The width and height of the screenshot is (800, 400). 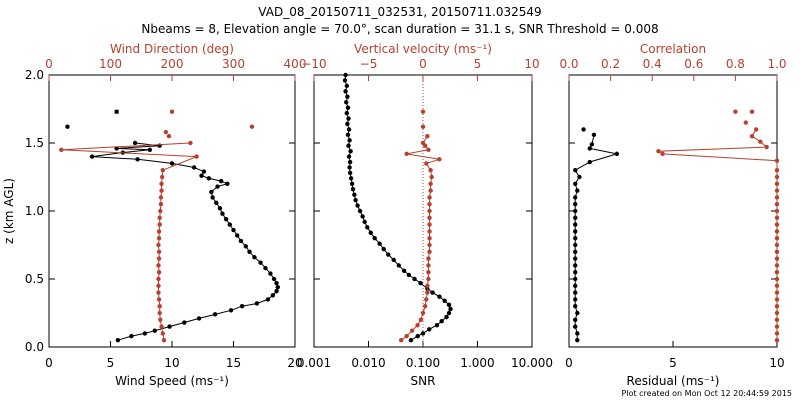 What do you see at coordinates (776, 64) in the screenshot?
I see `x-top-tick-label: 1.0` at bounding box center [776, 64].